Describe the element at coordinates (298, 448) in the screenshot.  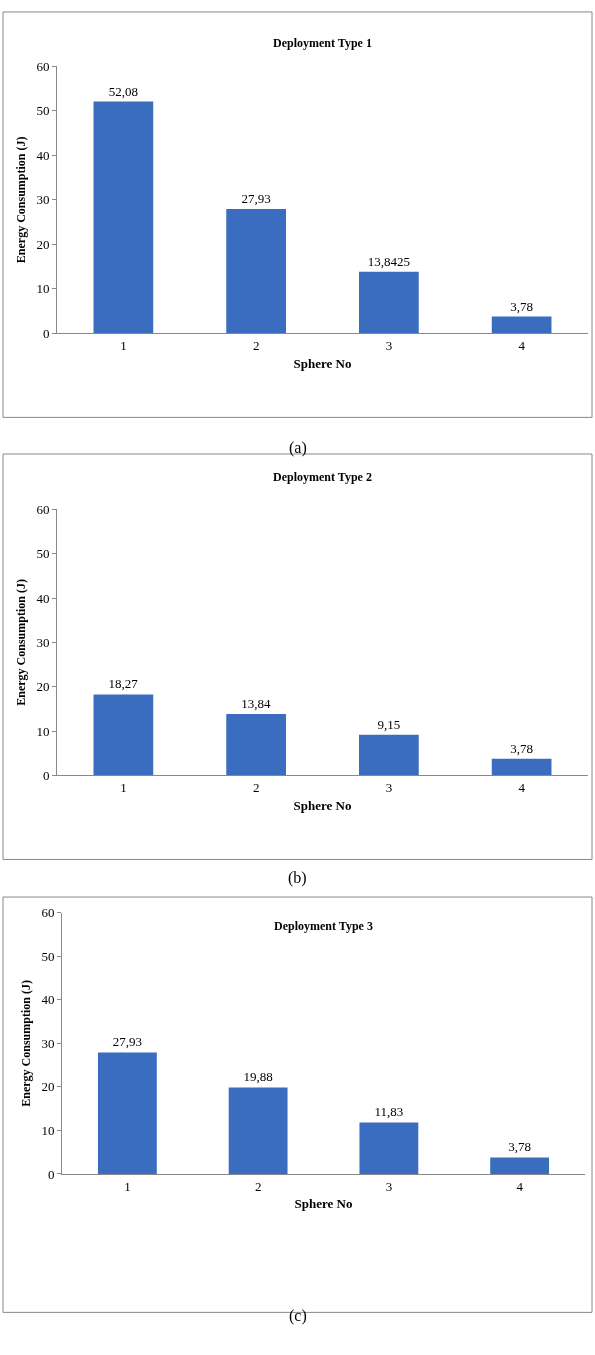
I see `text: (a)` at that location.